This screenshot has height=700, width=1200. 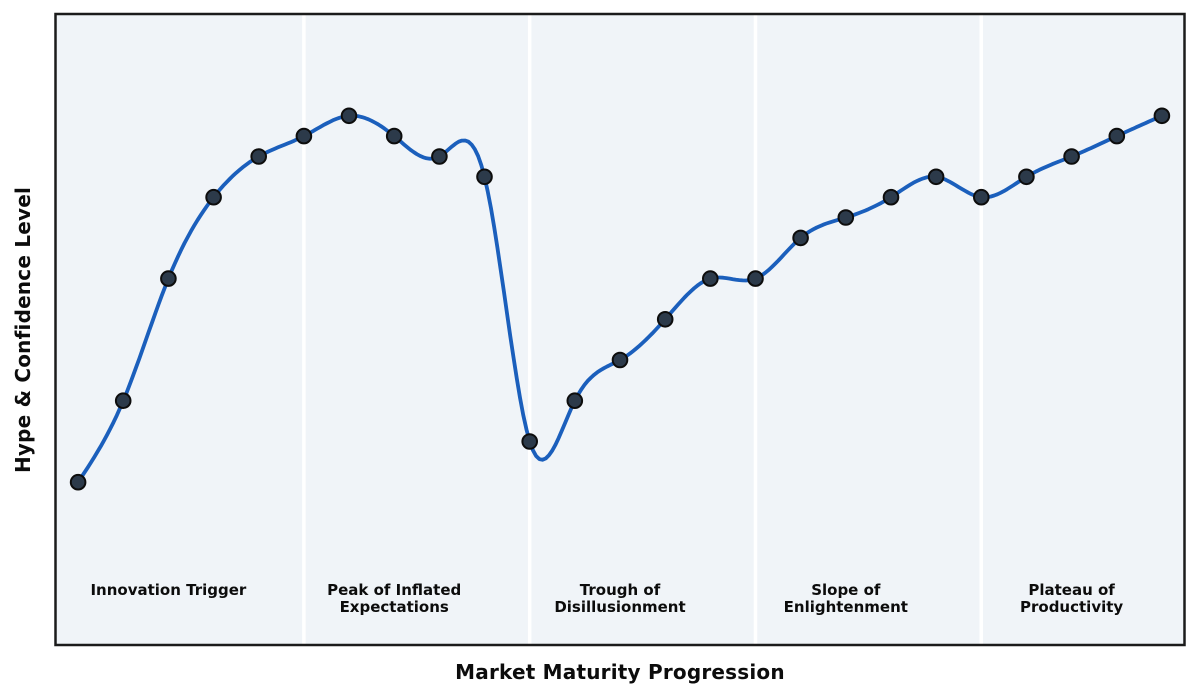 What do you see at coordinates (846, 598) in the screenshot?
I see `phase-label: Slope of Enlightenment` at bounding box center [846, 598].